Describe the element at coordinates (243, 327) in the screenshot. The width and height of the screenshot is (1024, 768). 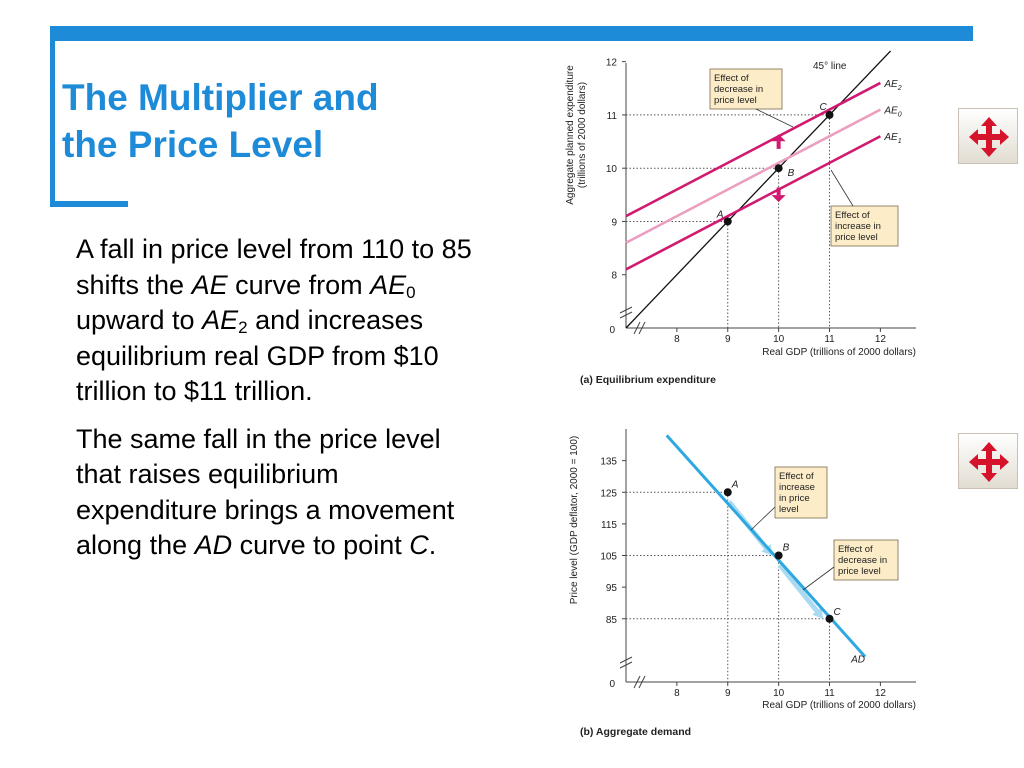
I see `p1-sub2: 2` at that location.